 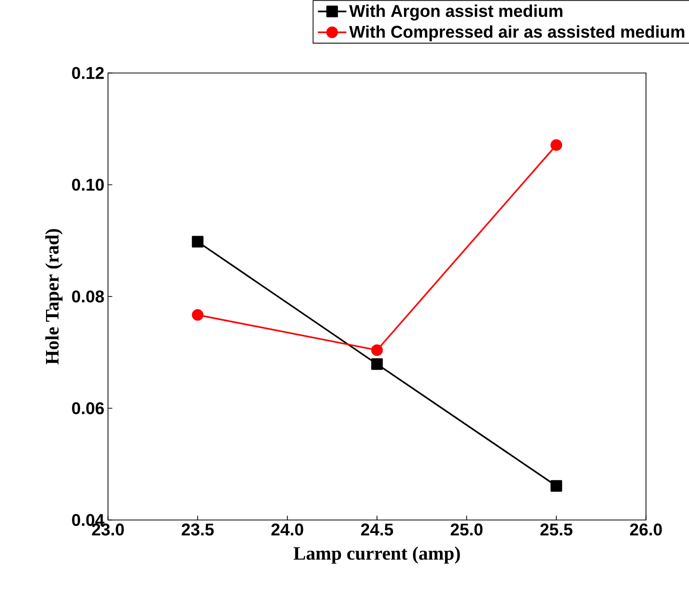 I want to click on x-tick-label: 23.5, so click(x=198, y=530).